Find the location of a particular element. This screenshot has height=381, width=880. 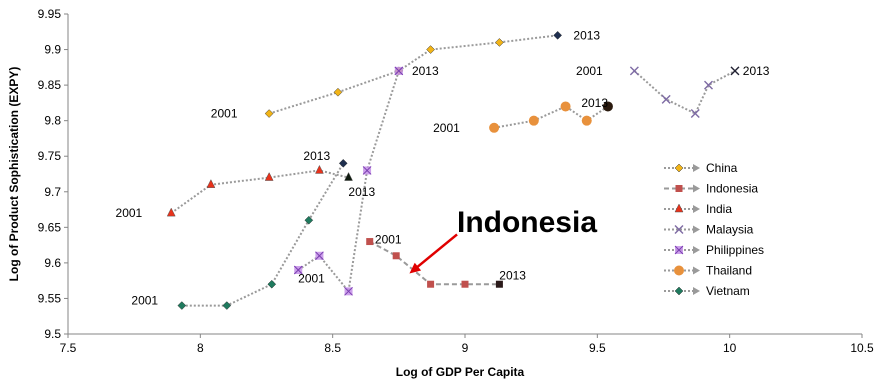

x-tick-label: 8 is located at coordinates (200, 348).